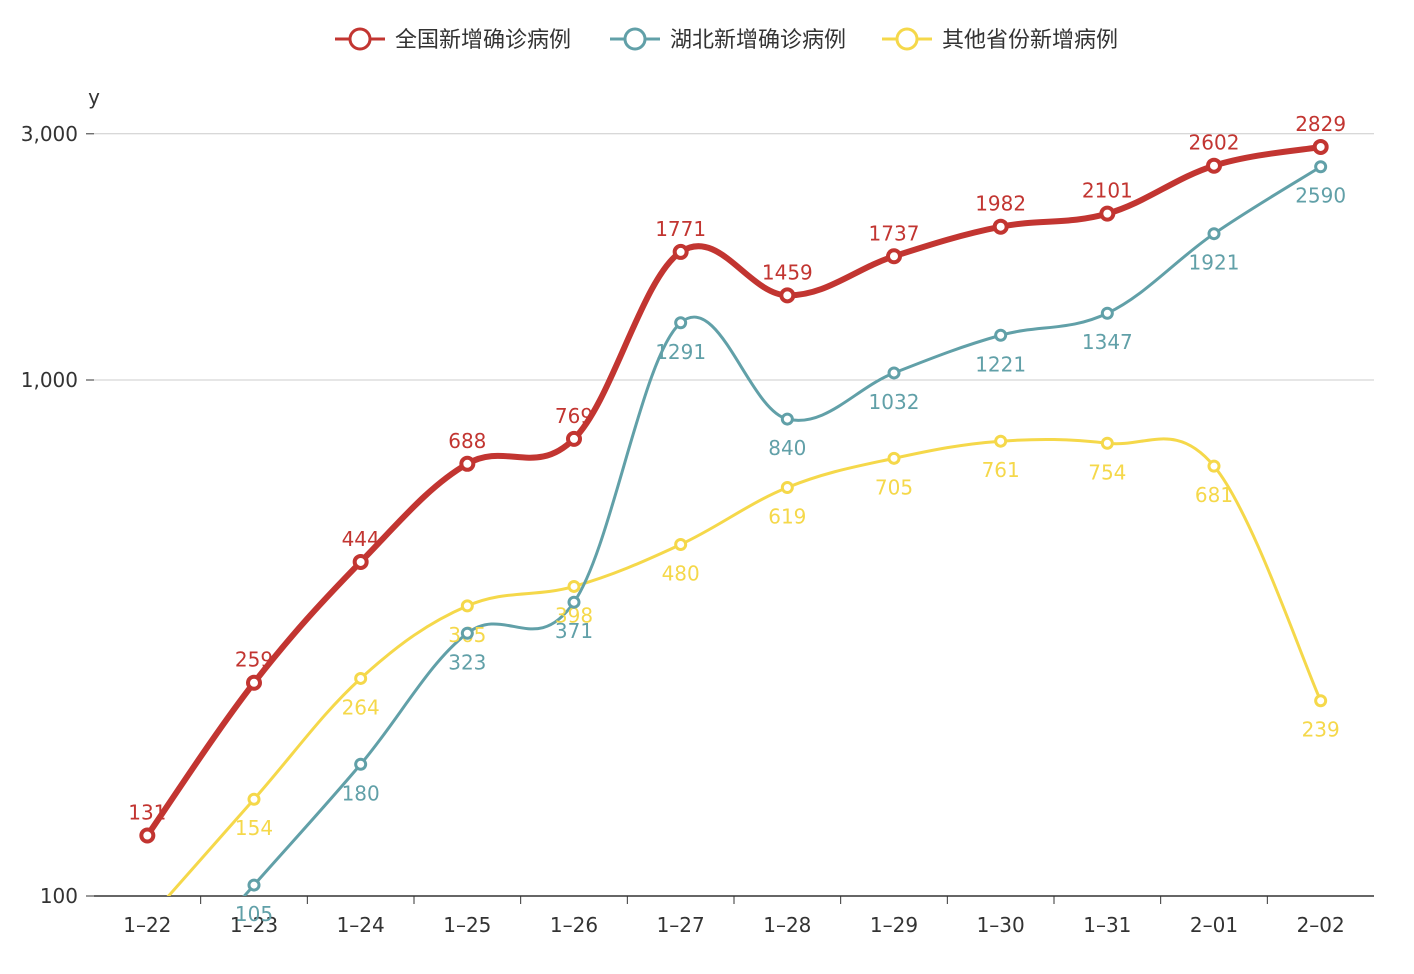 Image resolution: width=1414 pixels, height=974 pixels. I want to click on x-tick-label: 1–28, so click(787, 925).